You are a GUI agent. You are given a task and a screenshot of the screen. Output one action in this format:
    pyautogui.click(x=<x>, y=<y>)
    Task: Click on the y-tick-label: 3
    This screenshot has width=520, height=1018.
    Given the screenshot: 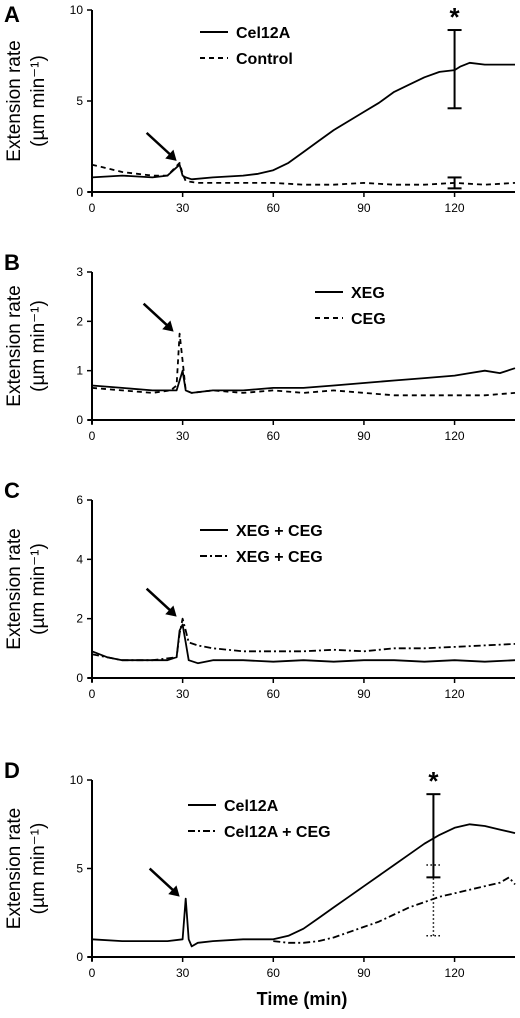 What is the action you would take?
    pyautogui.click(x=79, y=272)
    